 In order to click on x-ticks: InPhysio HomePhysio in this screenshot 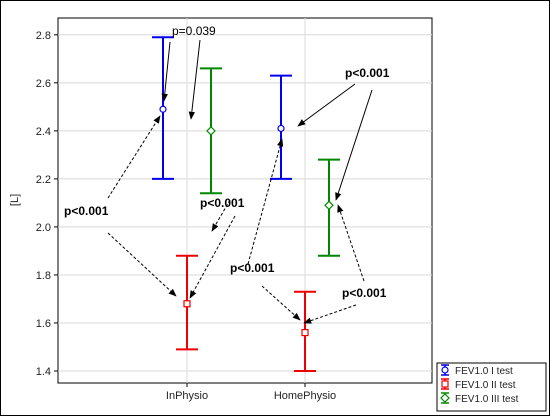, I will do `click(251, 392)`.